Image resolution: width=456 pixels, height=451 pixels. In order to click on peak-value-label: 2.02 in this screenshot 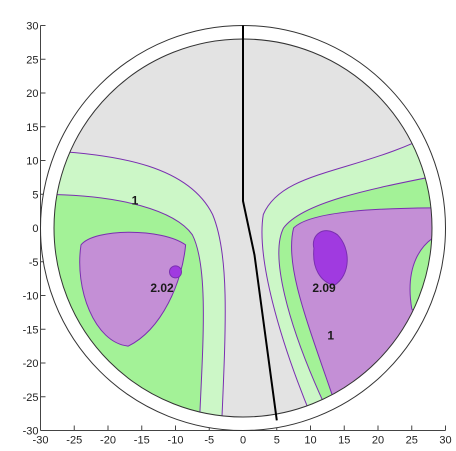, I will do `click(162, 288)`.